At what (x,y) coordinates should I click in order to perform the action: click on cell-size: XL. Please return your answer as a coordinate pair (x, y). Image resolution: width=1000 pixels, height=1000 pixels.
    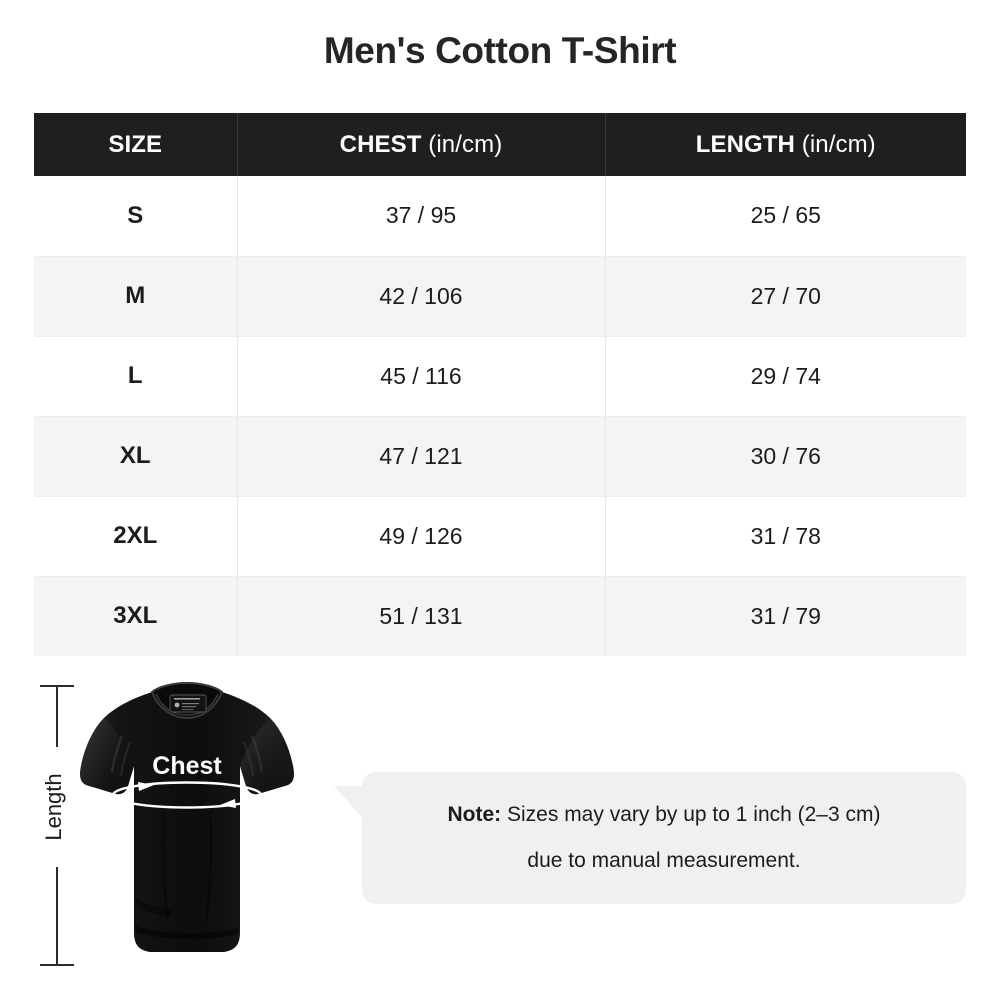
    Looking at the image, I should click on (136, 456).